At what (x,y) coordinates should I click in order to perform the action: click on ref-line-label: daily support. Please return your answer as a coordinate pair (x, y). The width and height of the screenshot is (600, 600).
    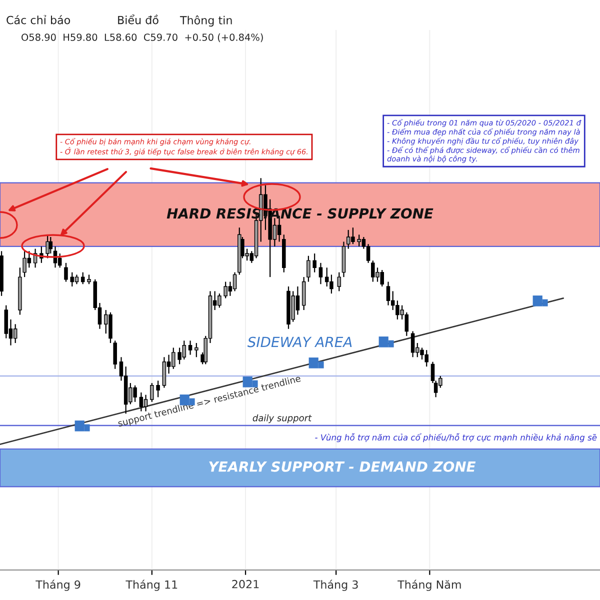
    Looking at the image, I should click on (282, 419).